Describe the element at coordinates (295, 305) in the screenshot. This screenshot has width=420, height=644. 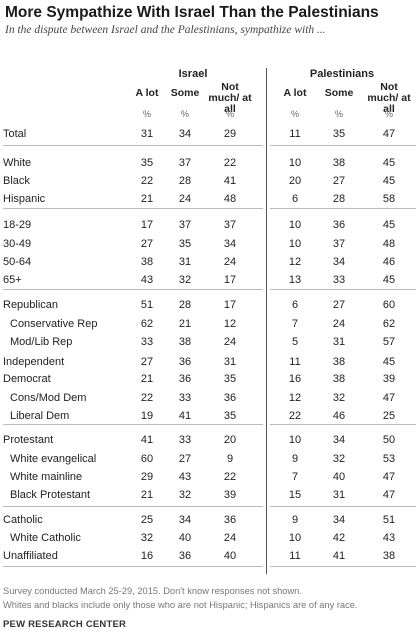
I see `data-cell: 6` at that location.